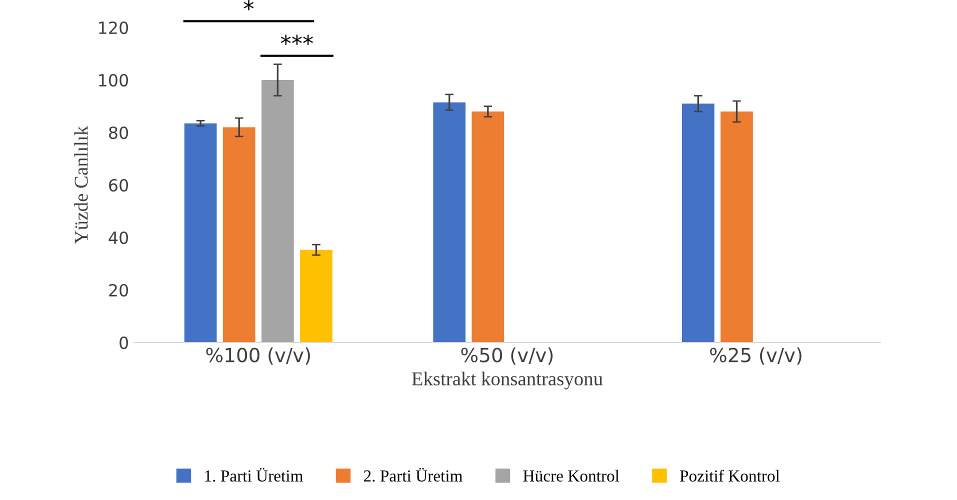 This screenshot has height=500, width=957. What do you see at coordinates (756, 356) in the screenshot?
I see `x-tick-label: %25 (v/v)` at bounding box center [756, 356].